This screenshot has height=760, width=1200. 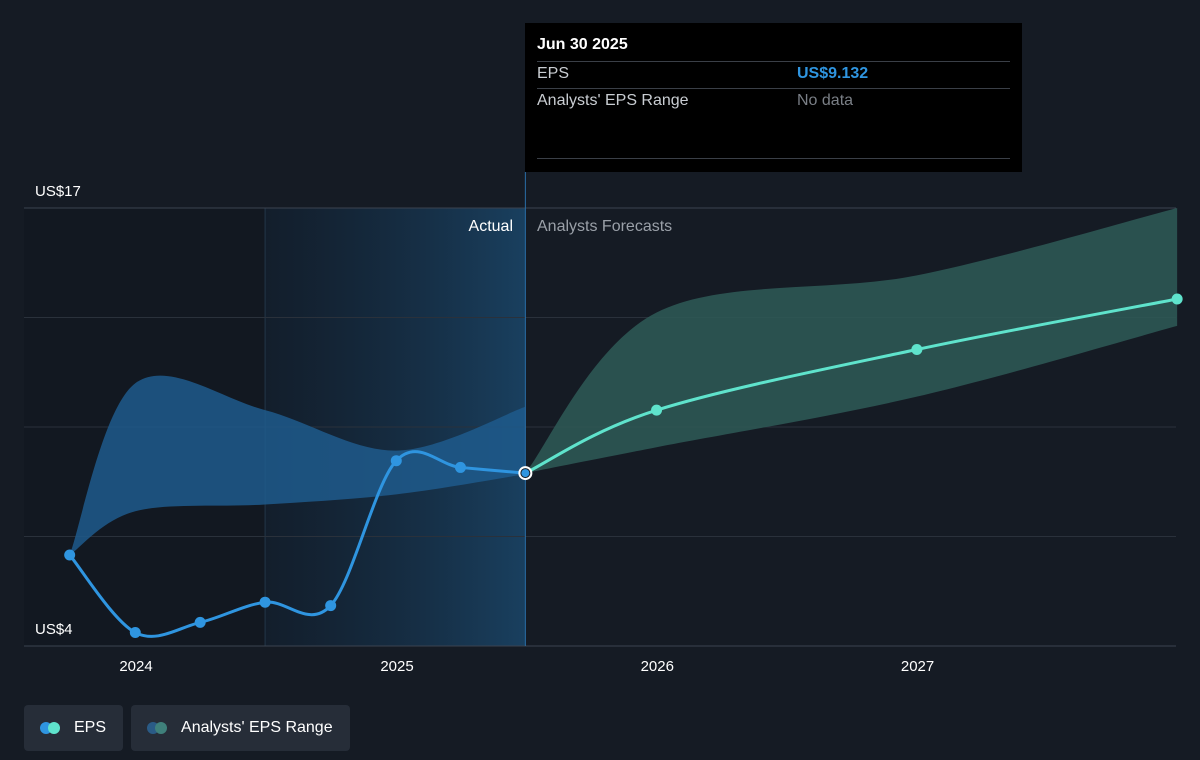 What do you see at coordinates (833, 73) in the screenshot?
I see `tooltip-eps-value: US$9.132` at bounding box center [833, 73].